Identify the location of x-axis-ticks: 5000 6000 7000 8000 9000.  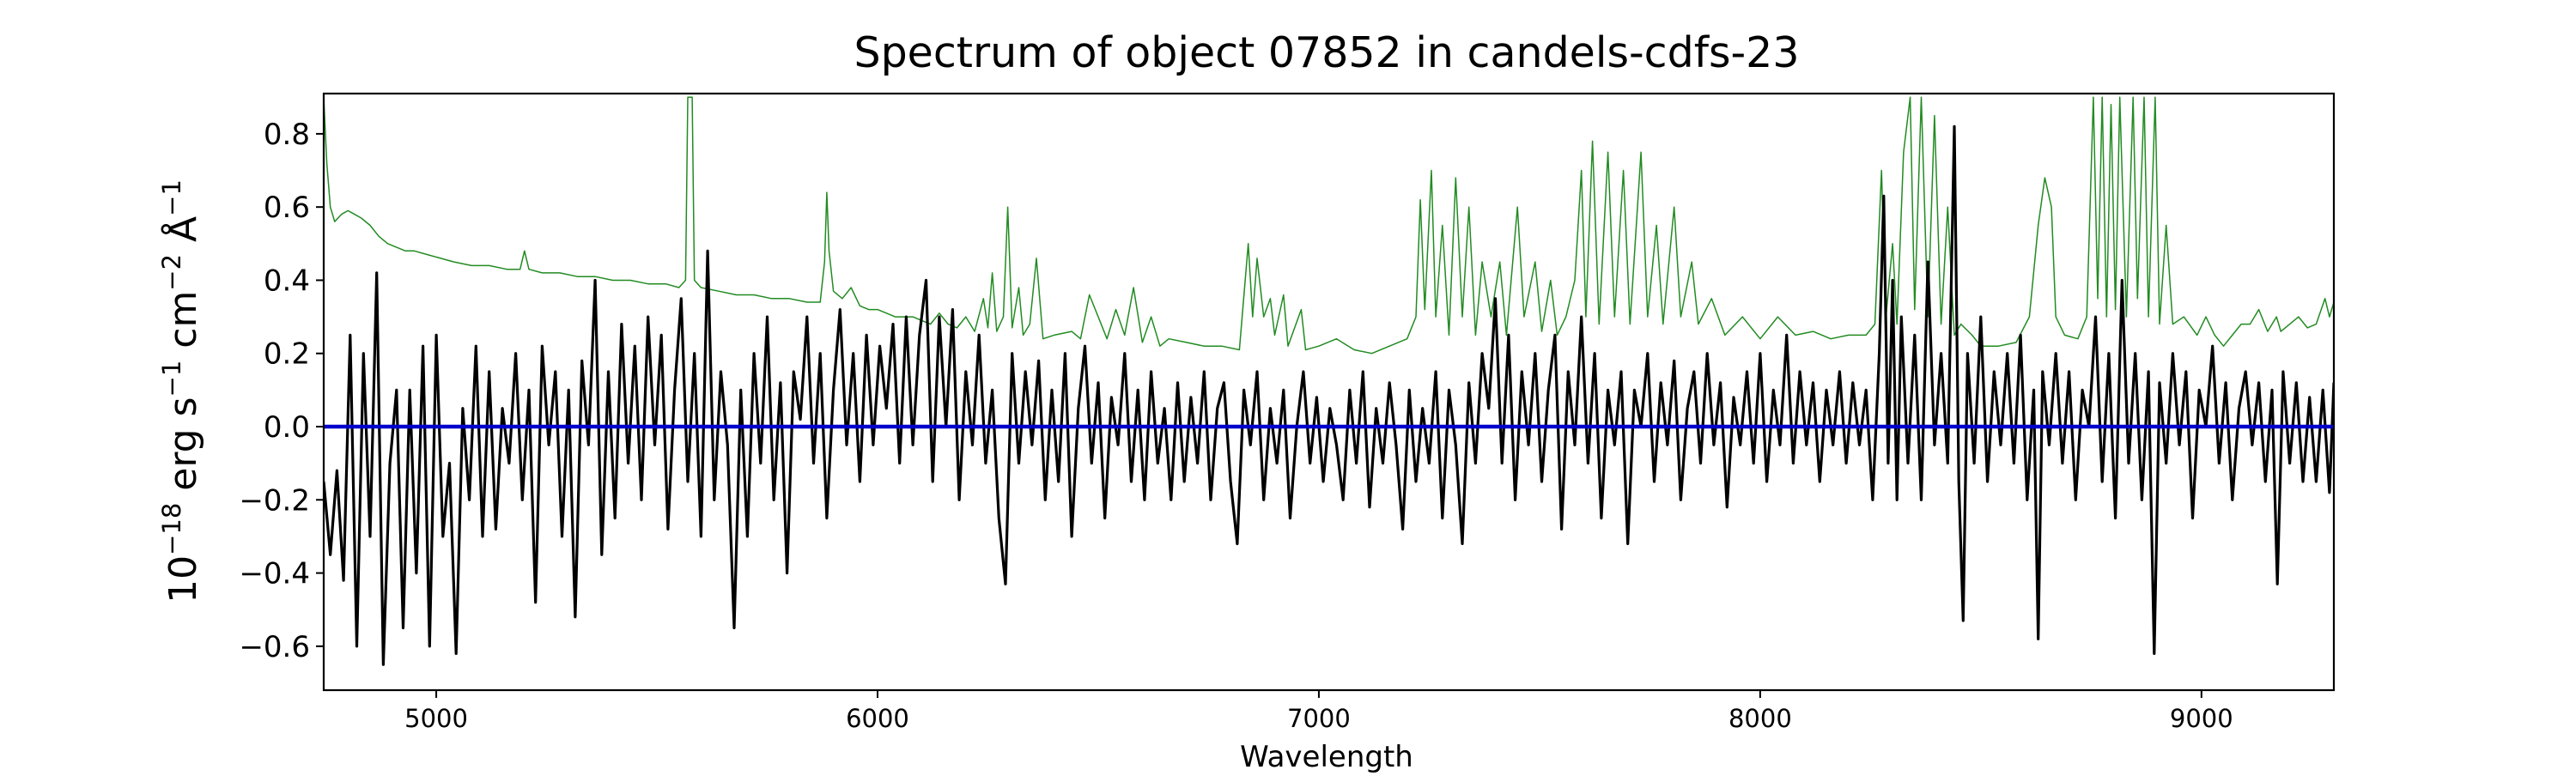
(1319, 711).